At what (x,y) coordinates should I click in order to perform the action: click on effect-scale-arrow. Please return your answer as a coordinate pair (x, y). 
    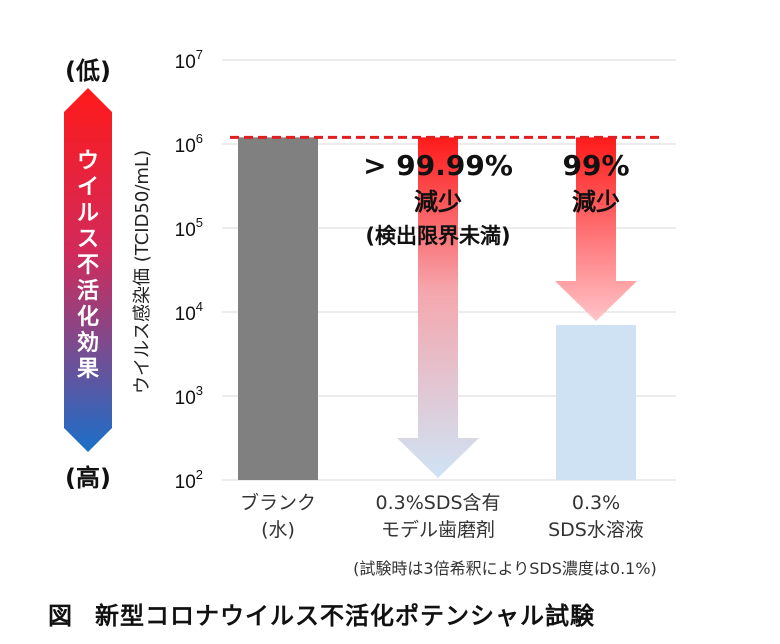
    Looking at the image, I should click on (88, 270).